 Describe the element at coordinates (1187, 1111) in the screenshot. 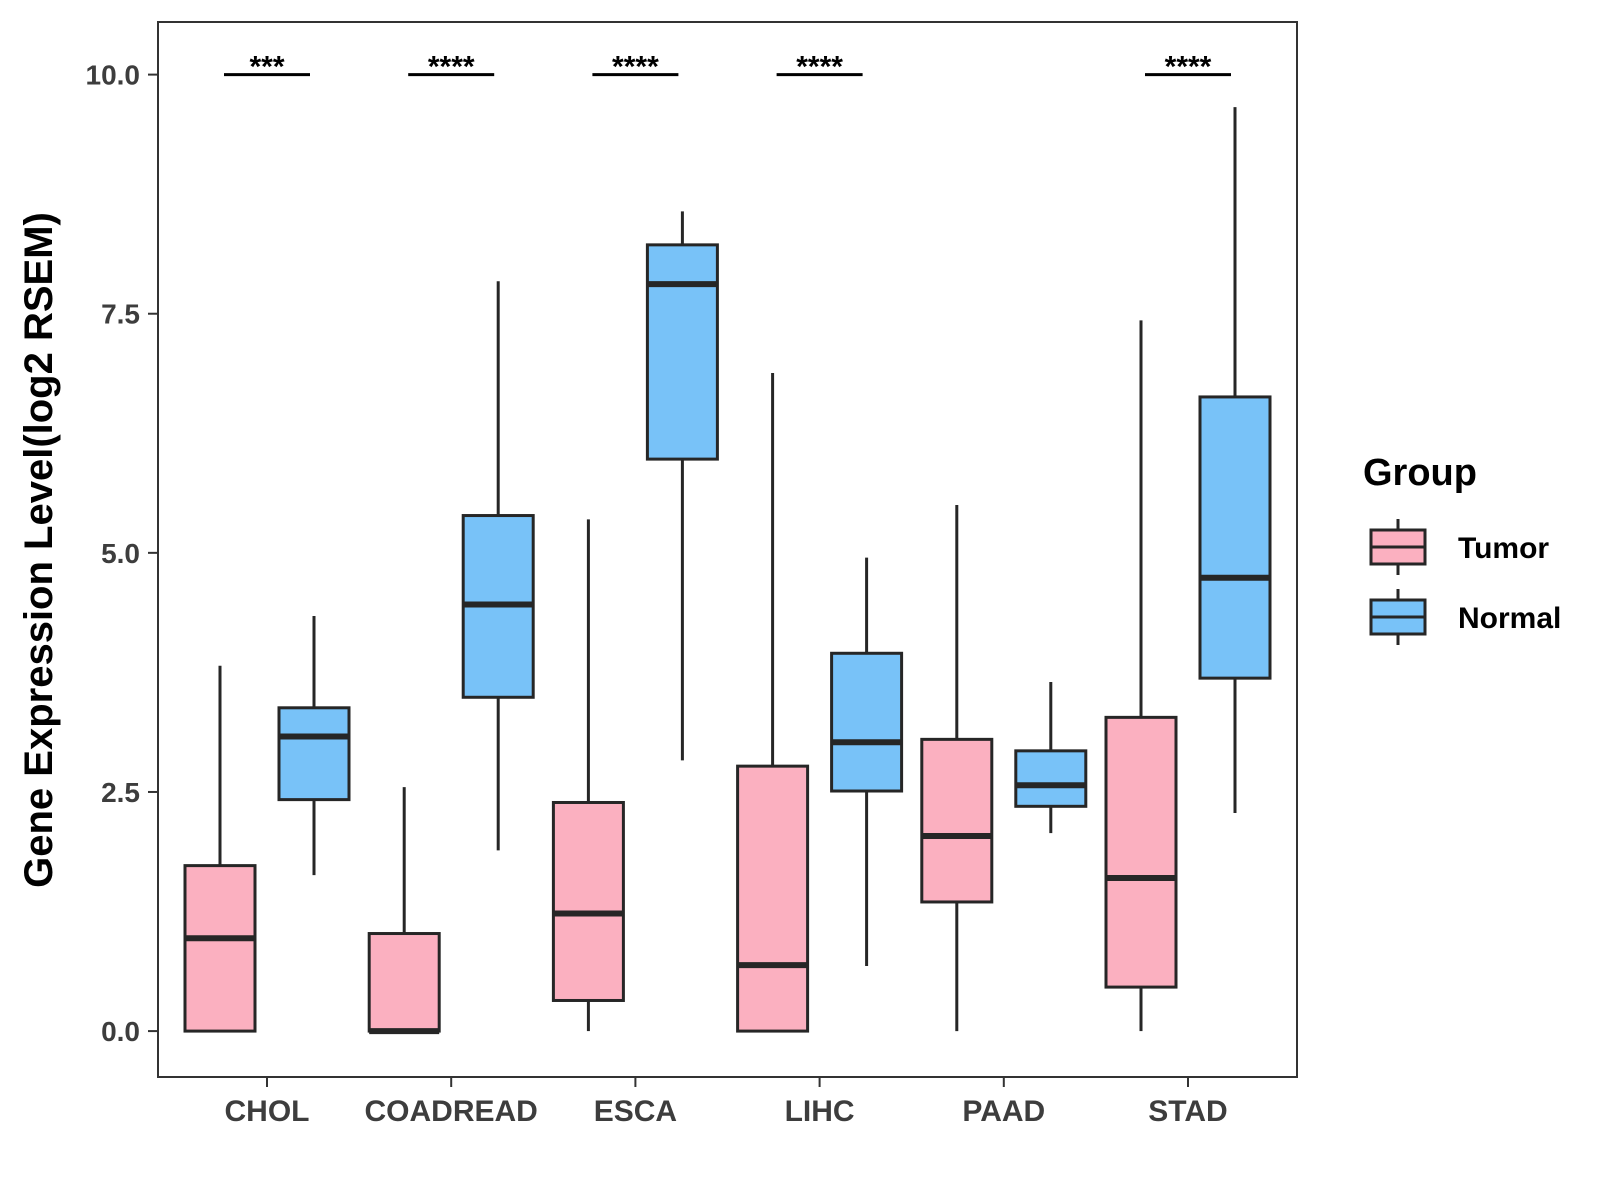

I see `x-tick-label: STAD` at that location.